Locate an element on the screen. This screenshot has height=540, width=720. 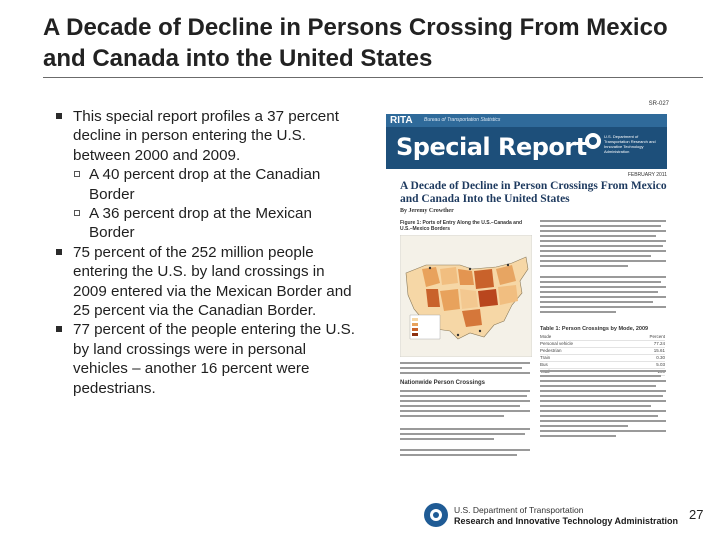
table-row: Train 0.30 is located at coordinates (602, 358).